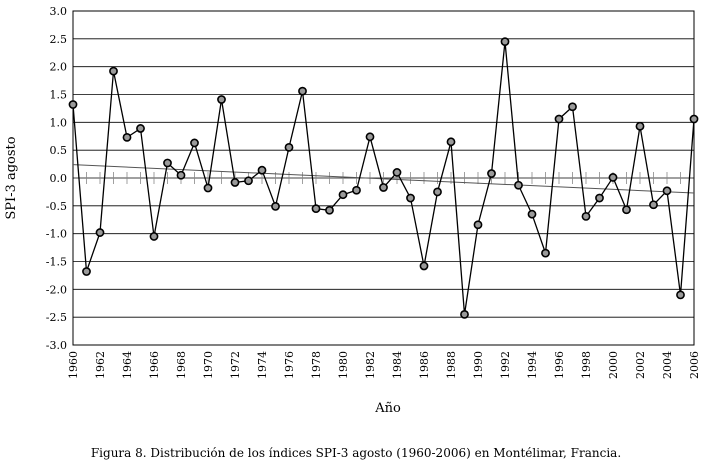 The height and width of the screenshot is (468, 709). Describe the element at coordinates (316, 365) in the screenshot. I see `x-tick-label: 1978` at that location.